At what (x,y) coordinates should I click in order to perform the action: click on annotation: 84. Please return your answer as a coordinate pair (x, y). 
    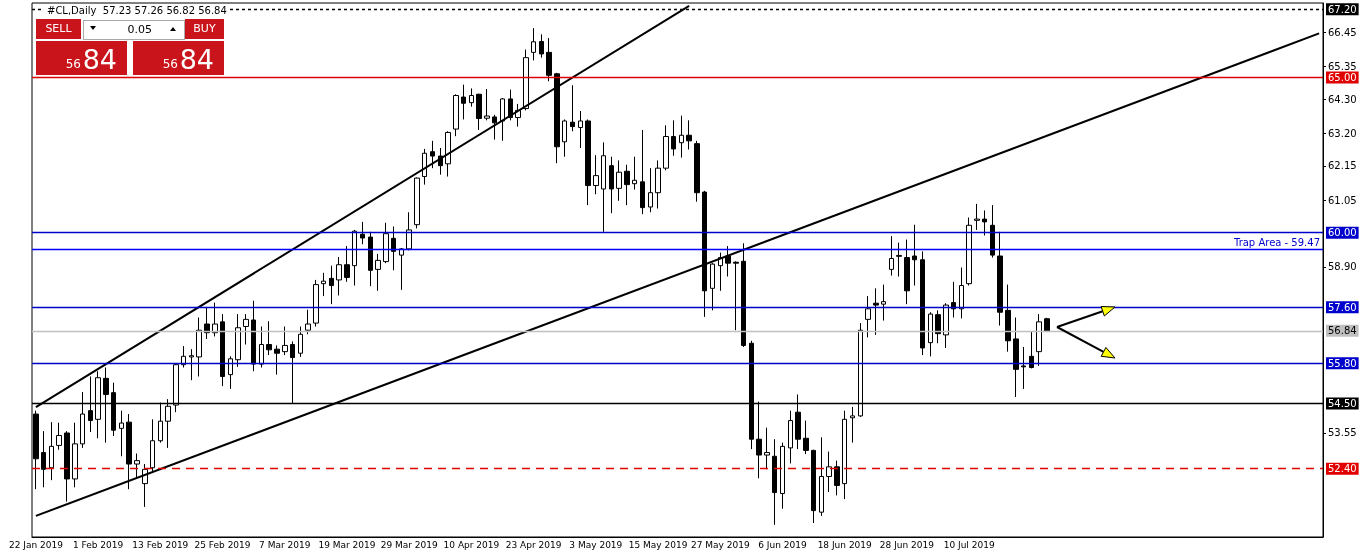
    Looking at the image, I should click on (196, 59).